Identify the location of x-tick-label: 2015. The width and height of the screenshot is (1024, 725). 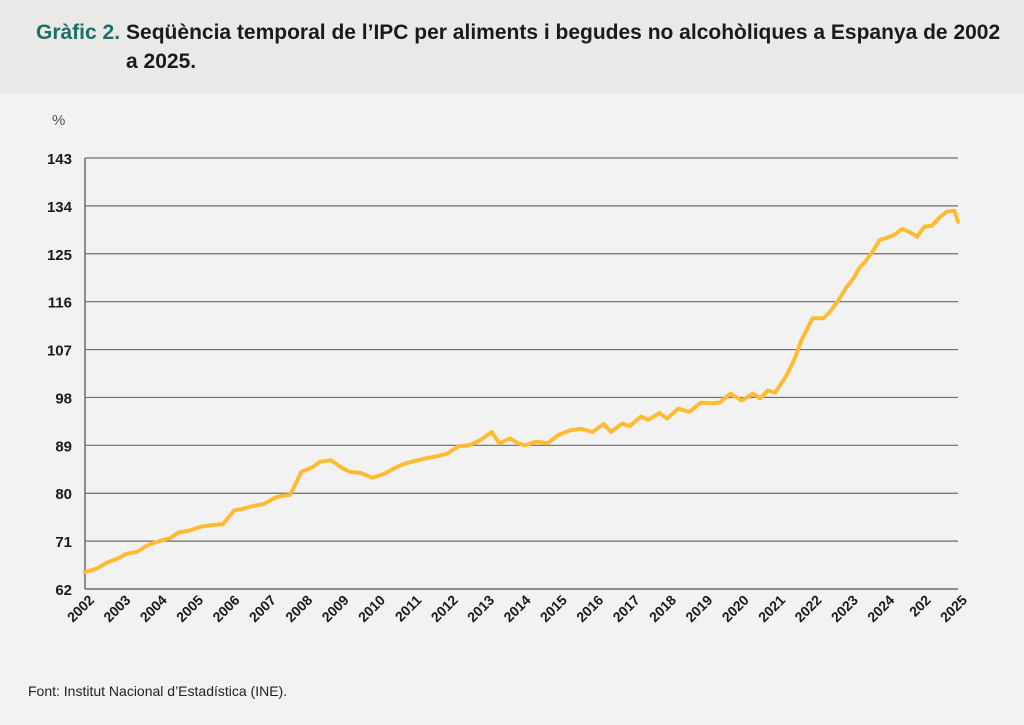
(553, 608).